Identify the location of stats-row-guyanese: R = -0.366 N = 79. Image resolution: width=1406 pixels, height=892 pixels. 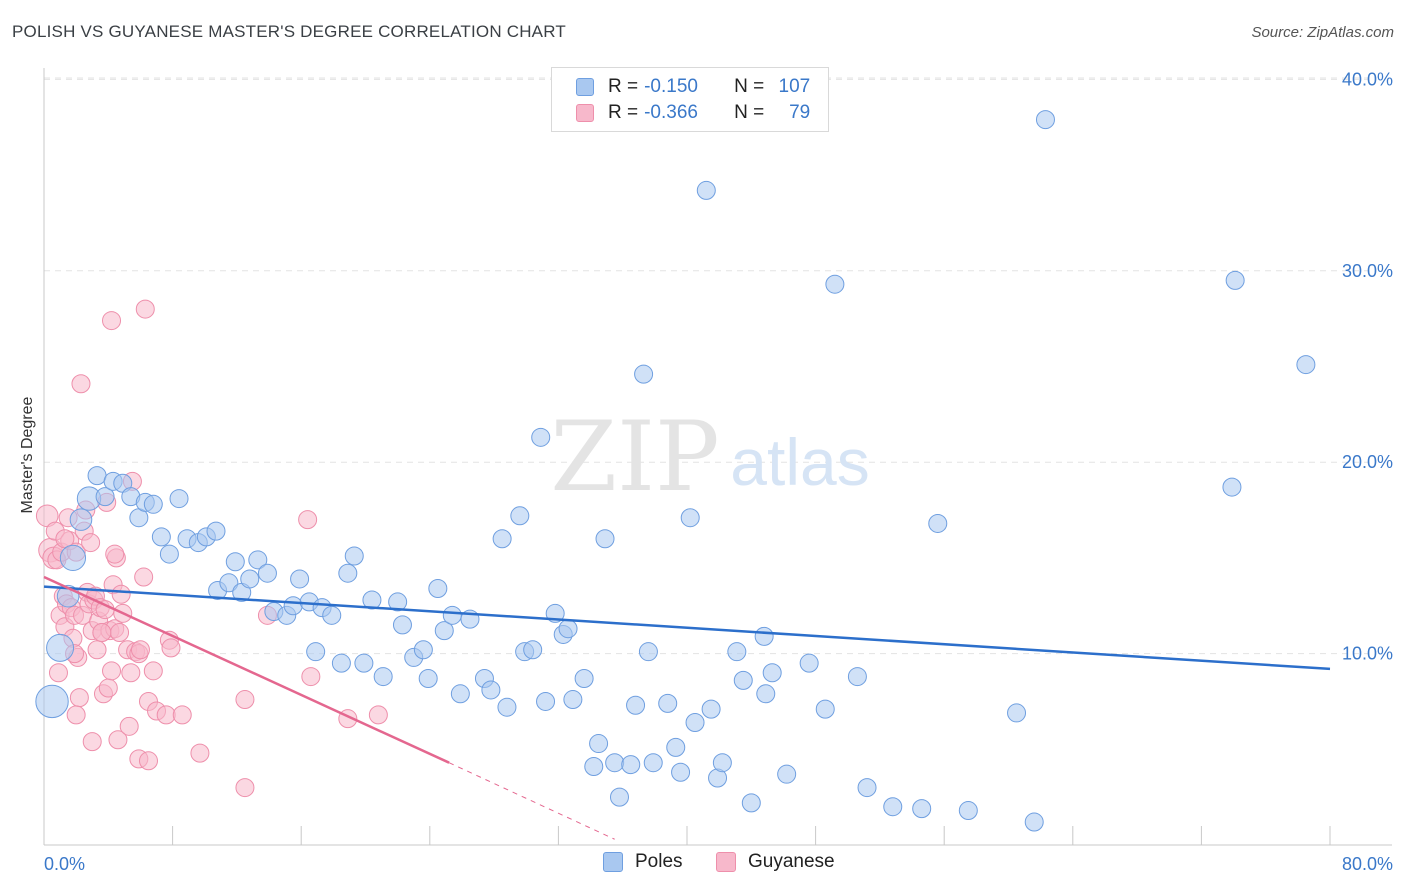
(693, 113).